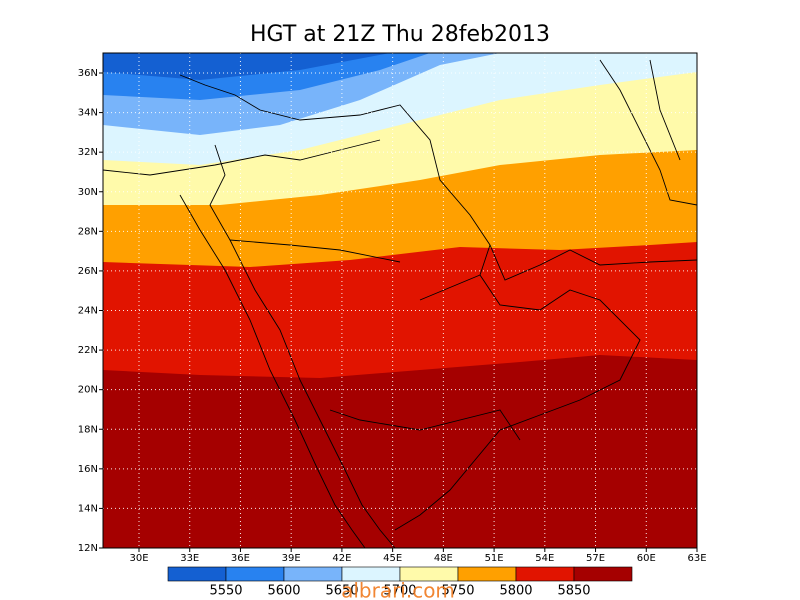  I want to click on lat-label: 30N, so click(88, 192).